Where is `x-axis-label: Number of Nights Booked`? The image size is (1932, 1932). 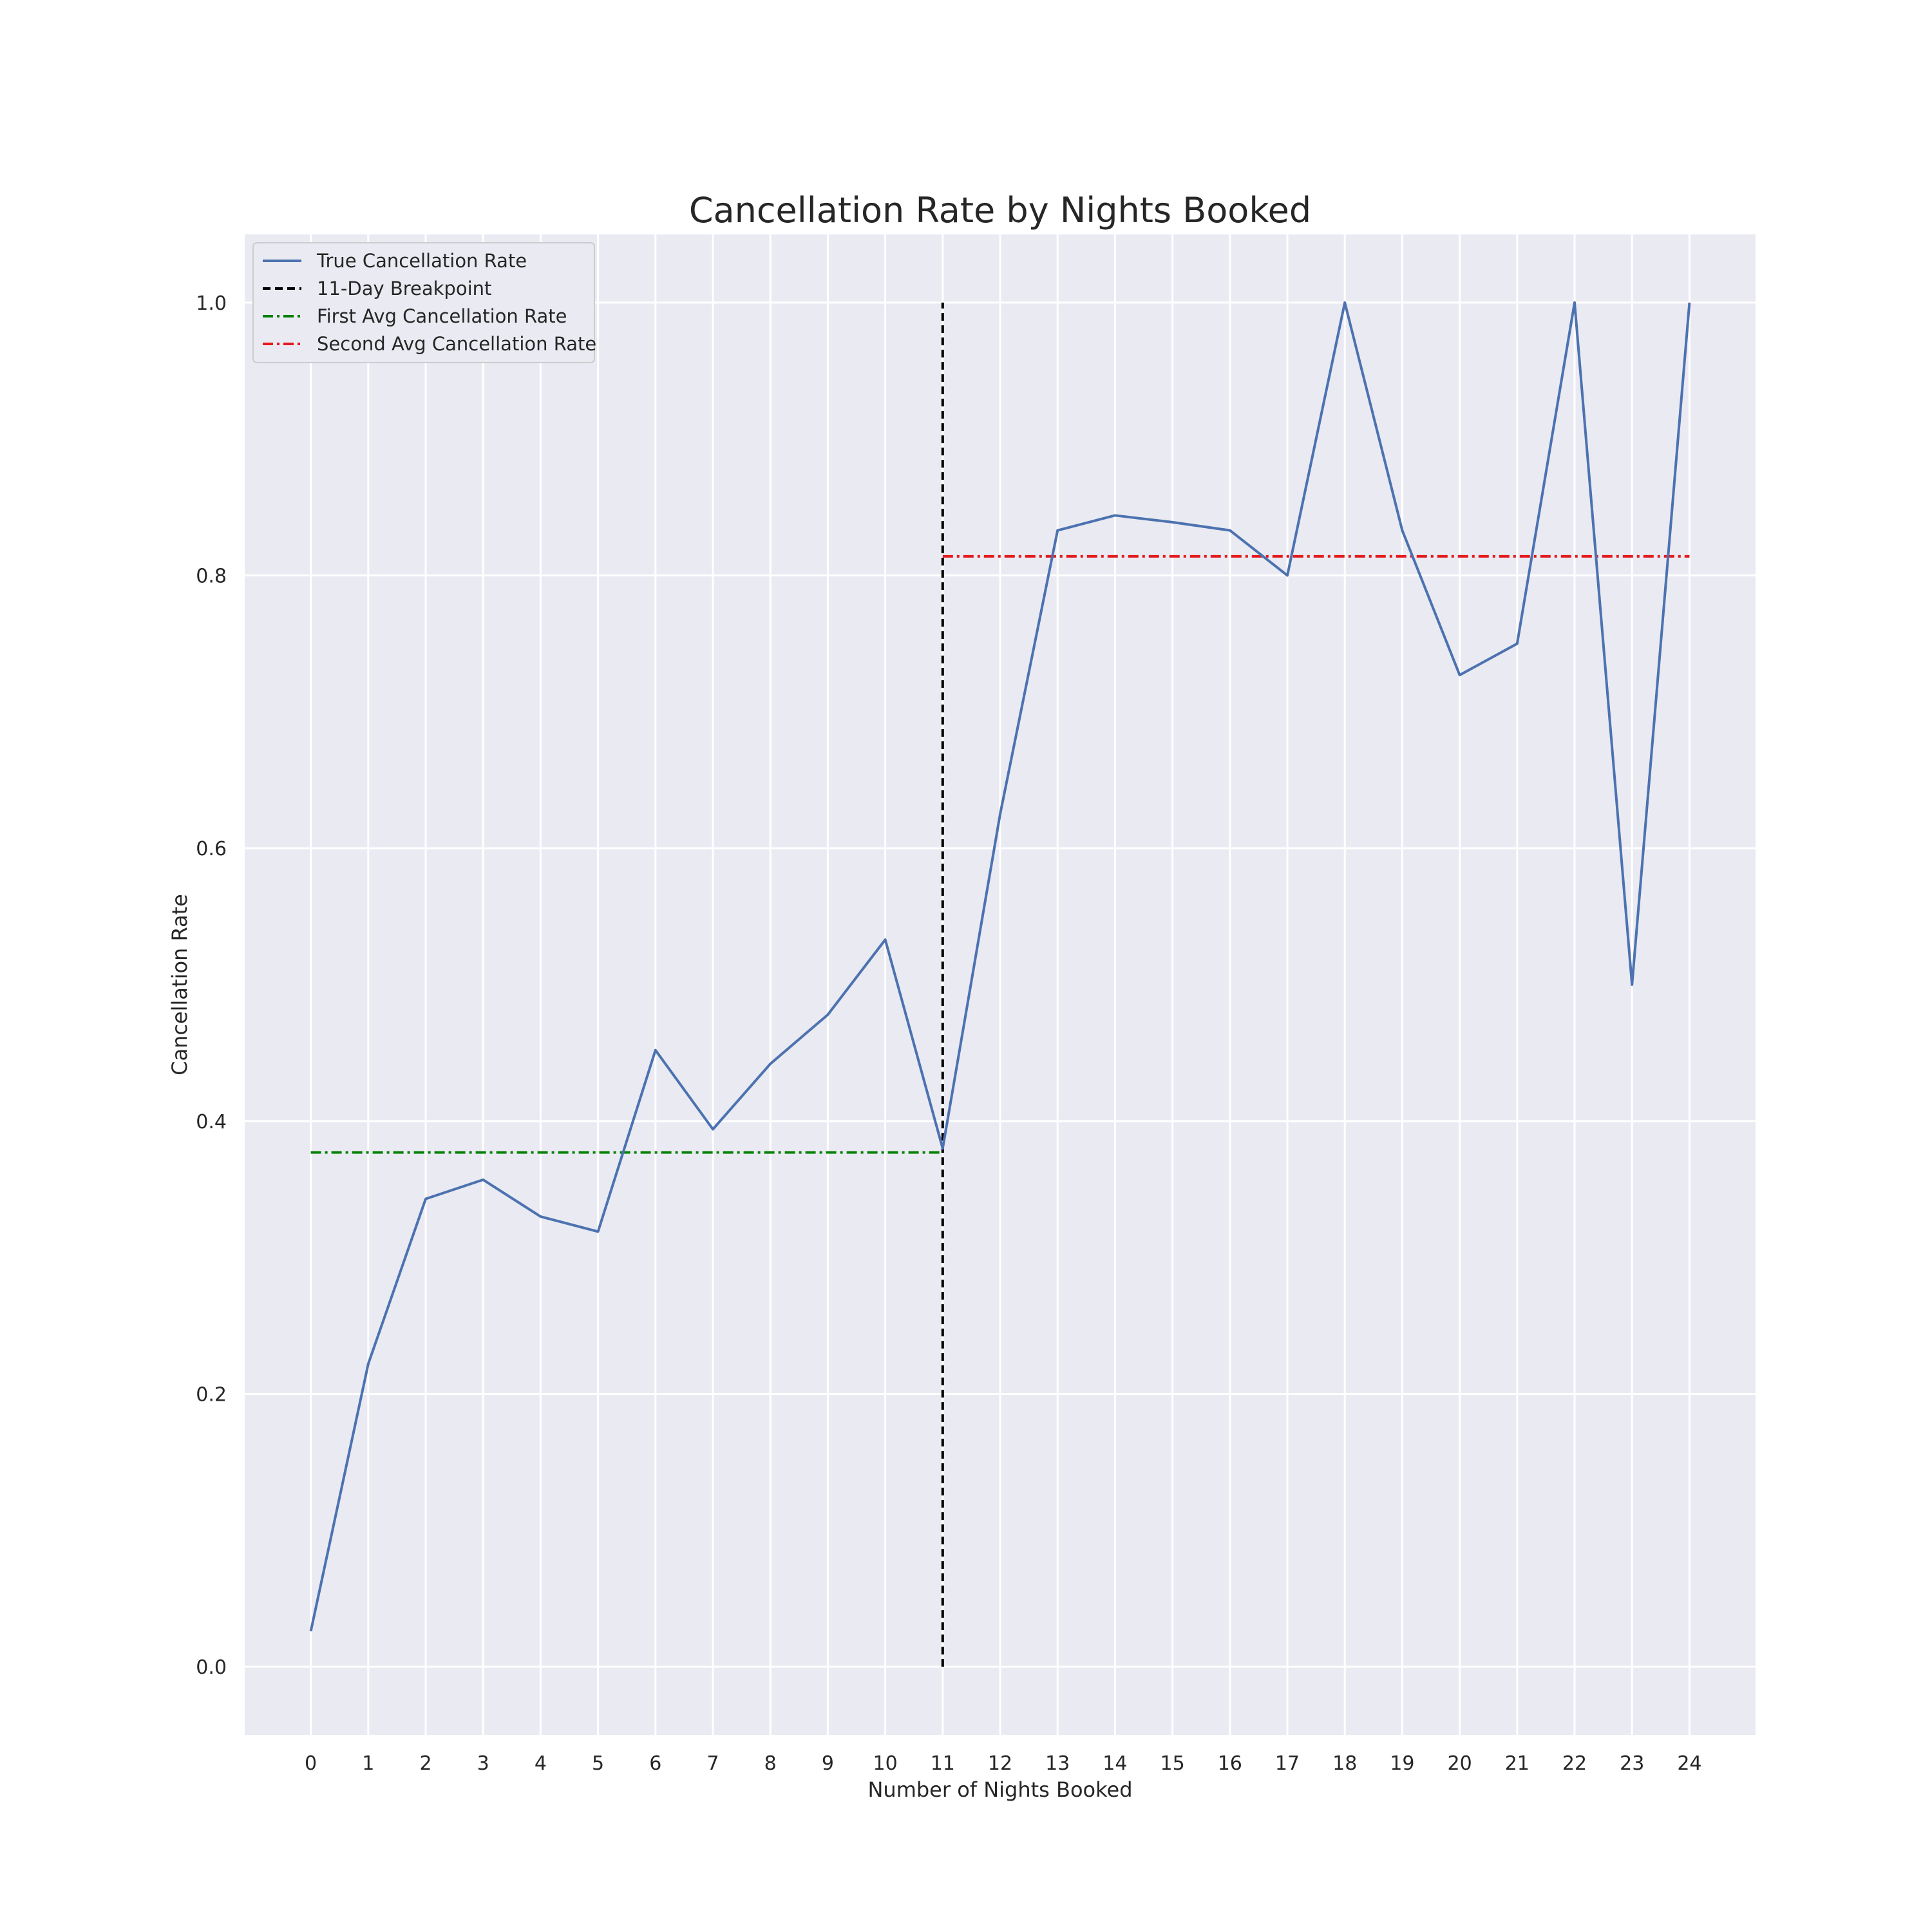 x-axis-label: Number of Nights Booked is located at coordinates (1000, 1789).